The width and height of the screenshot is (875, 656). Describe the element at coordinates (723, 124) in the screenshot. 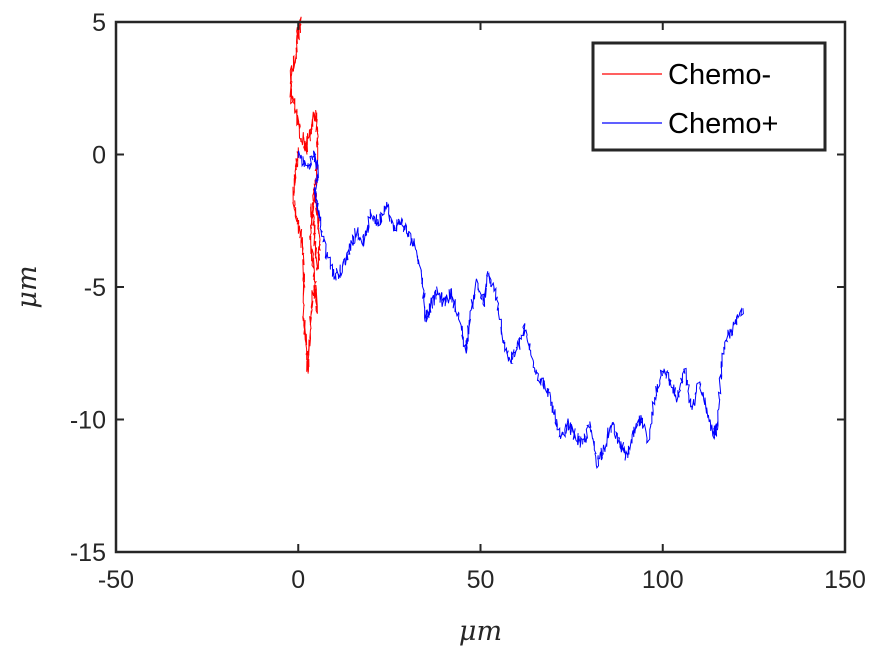

I see `legend-label-chemo-plus: Chemo+` at that location.